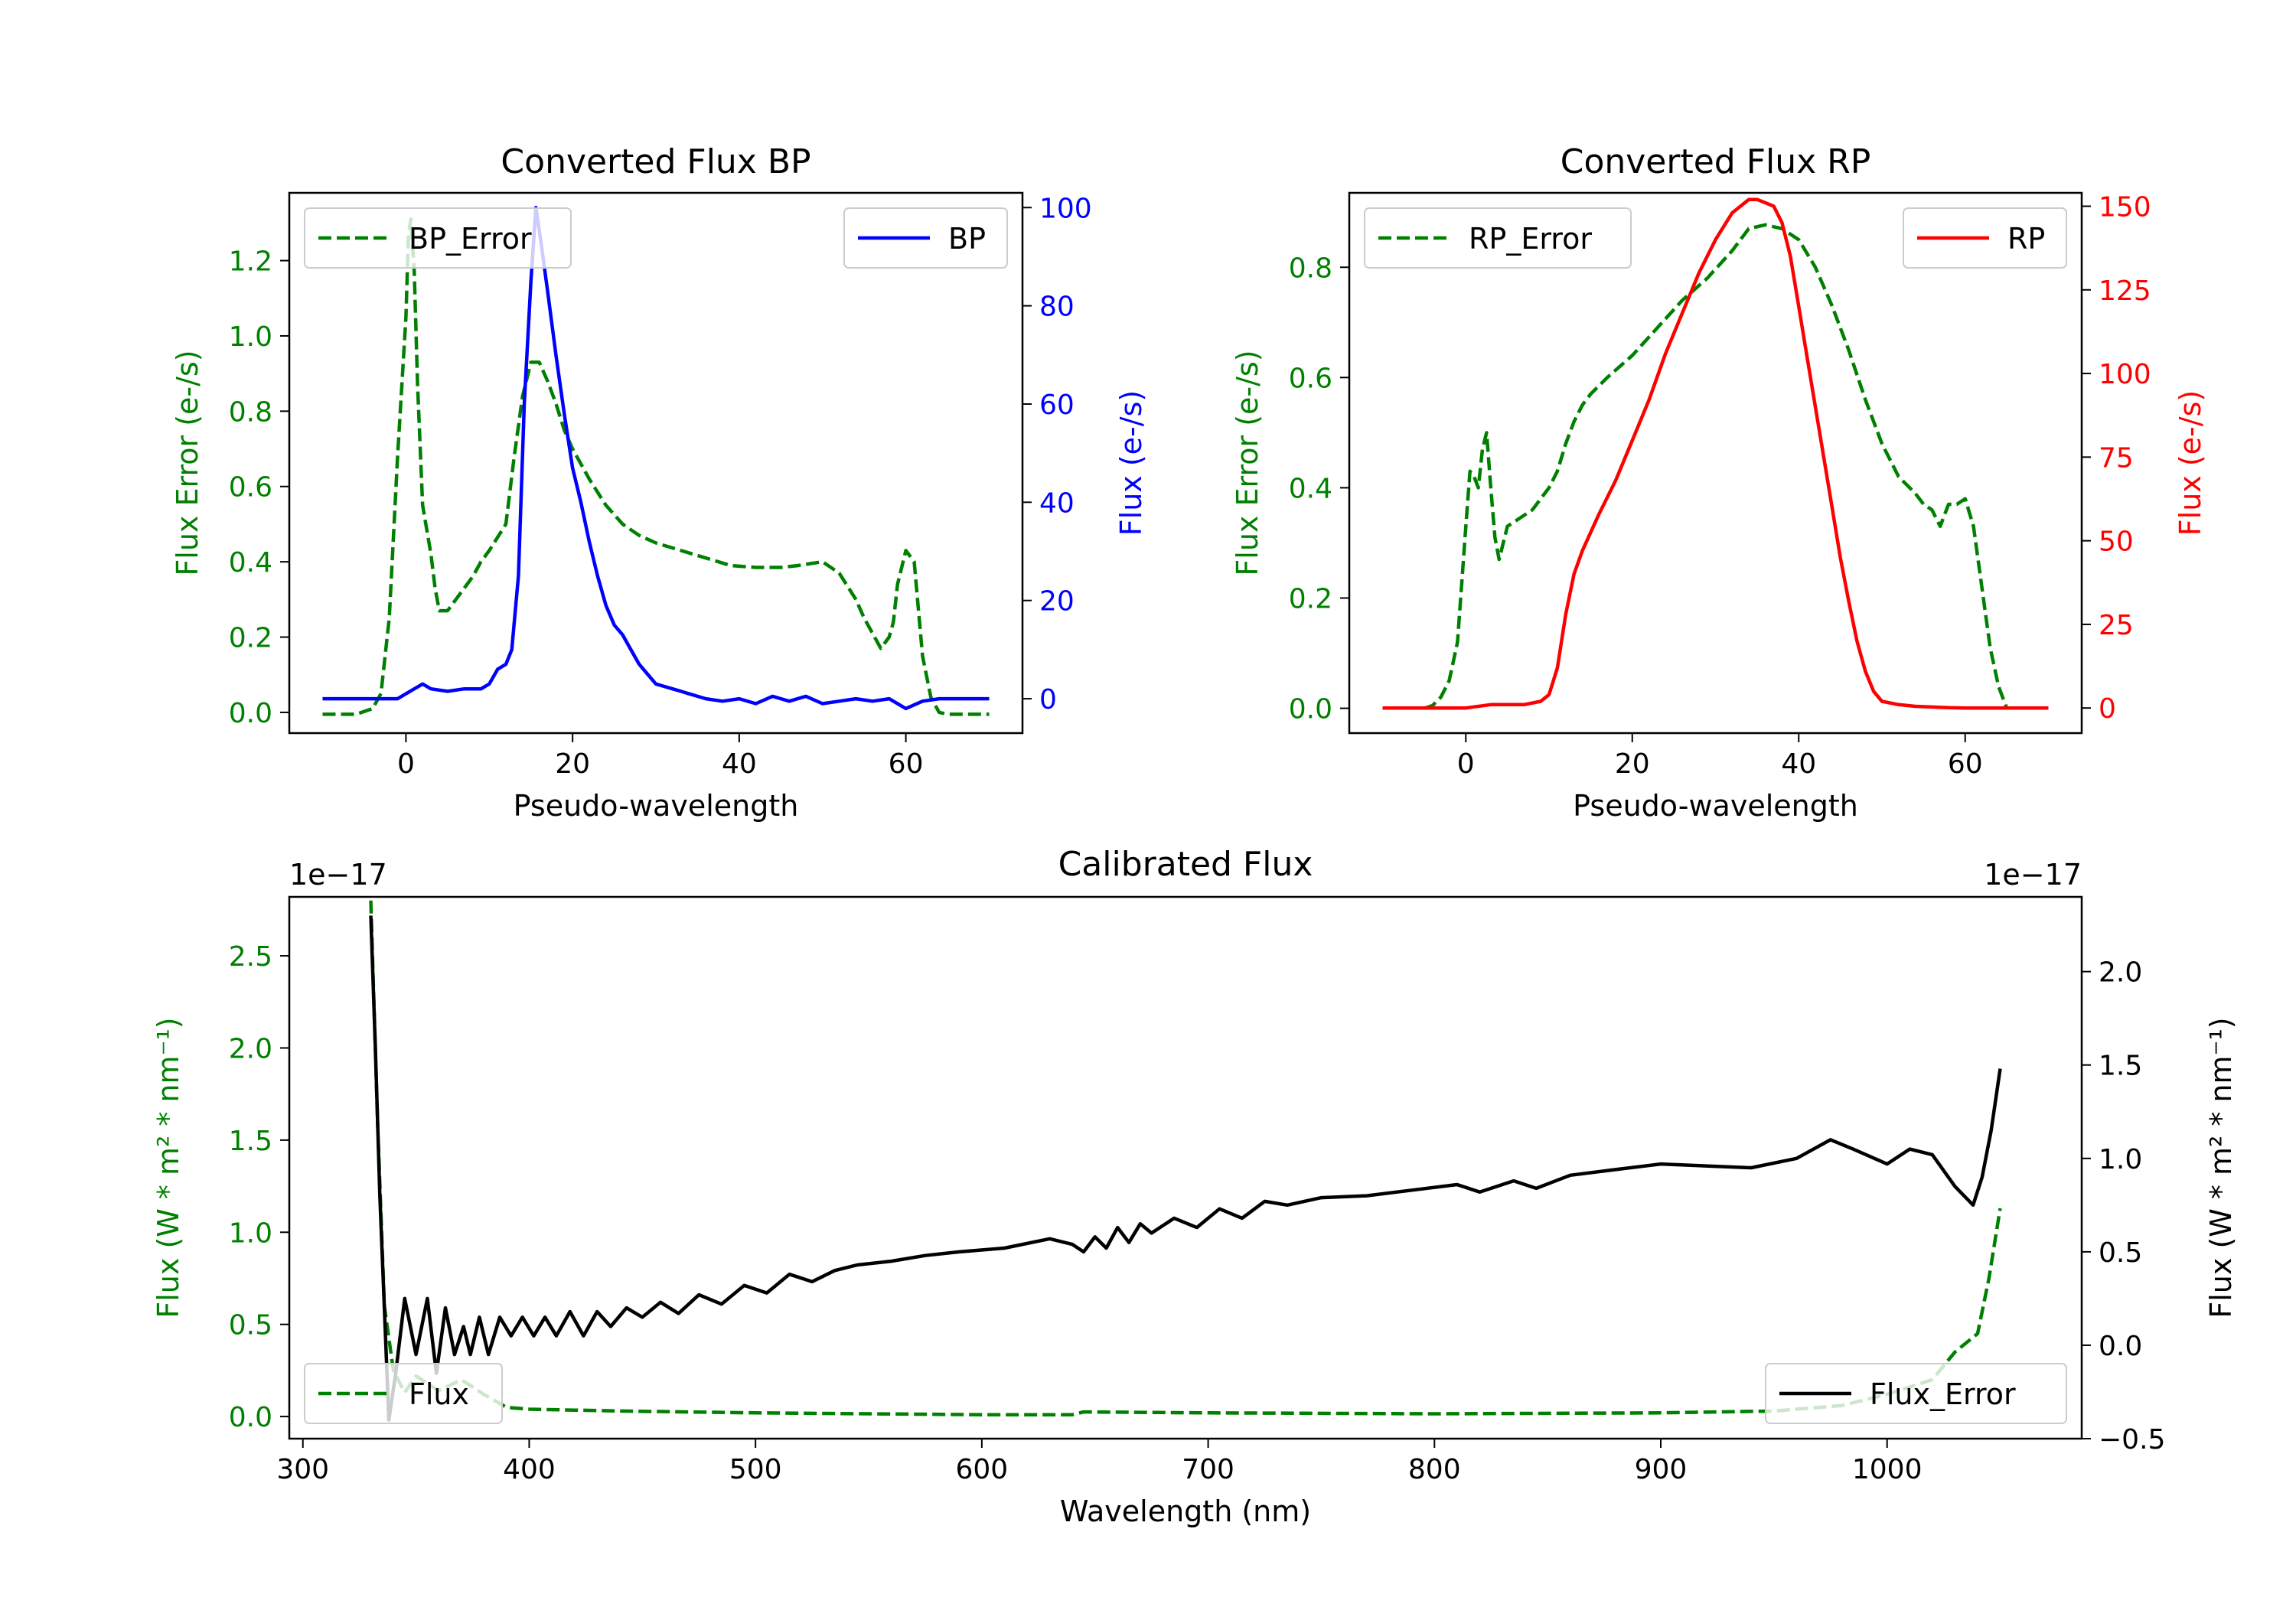 The height and width of the screenshot is (1607, 2296). I want to click on series-bp, so click(656, 458).